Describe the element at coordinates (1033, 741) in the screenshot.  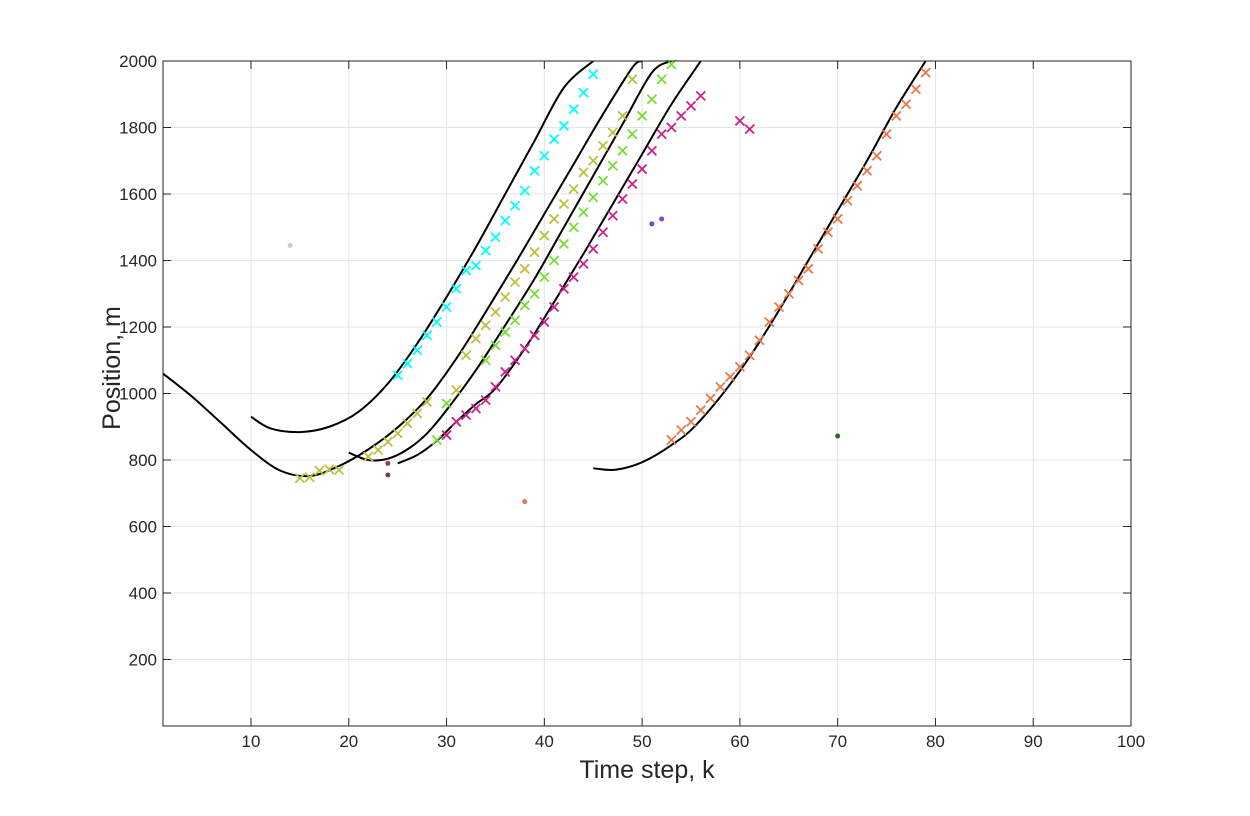
I see `x-tick-label: 90` at that location.